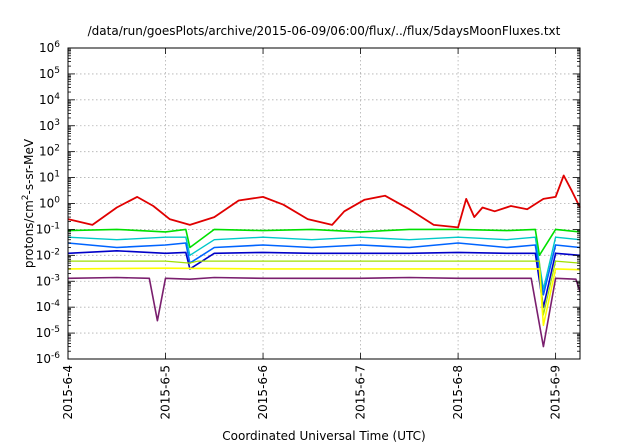 This screenshot has width=640, height=448. Describe the element at coordinates (49, 151) in the screenshot. I see `y-tick-label: 102` at that location.